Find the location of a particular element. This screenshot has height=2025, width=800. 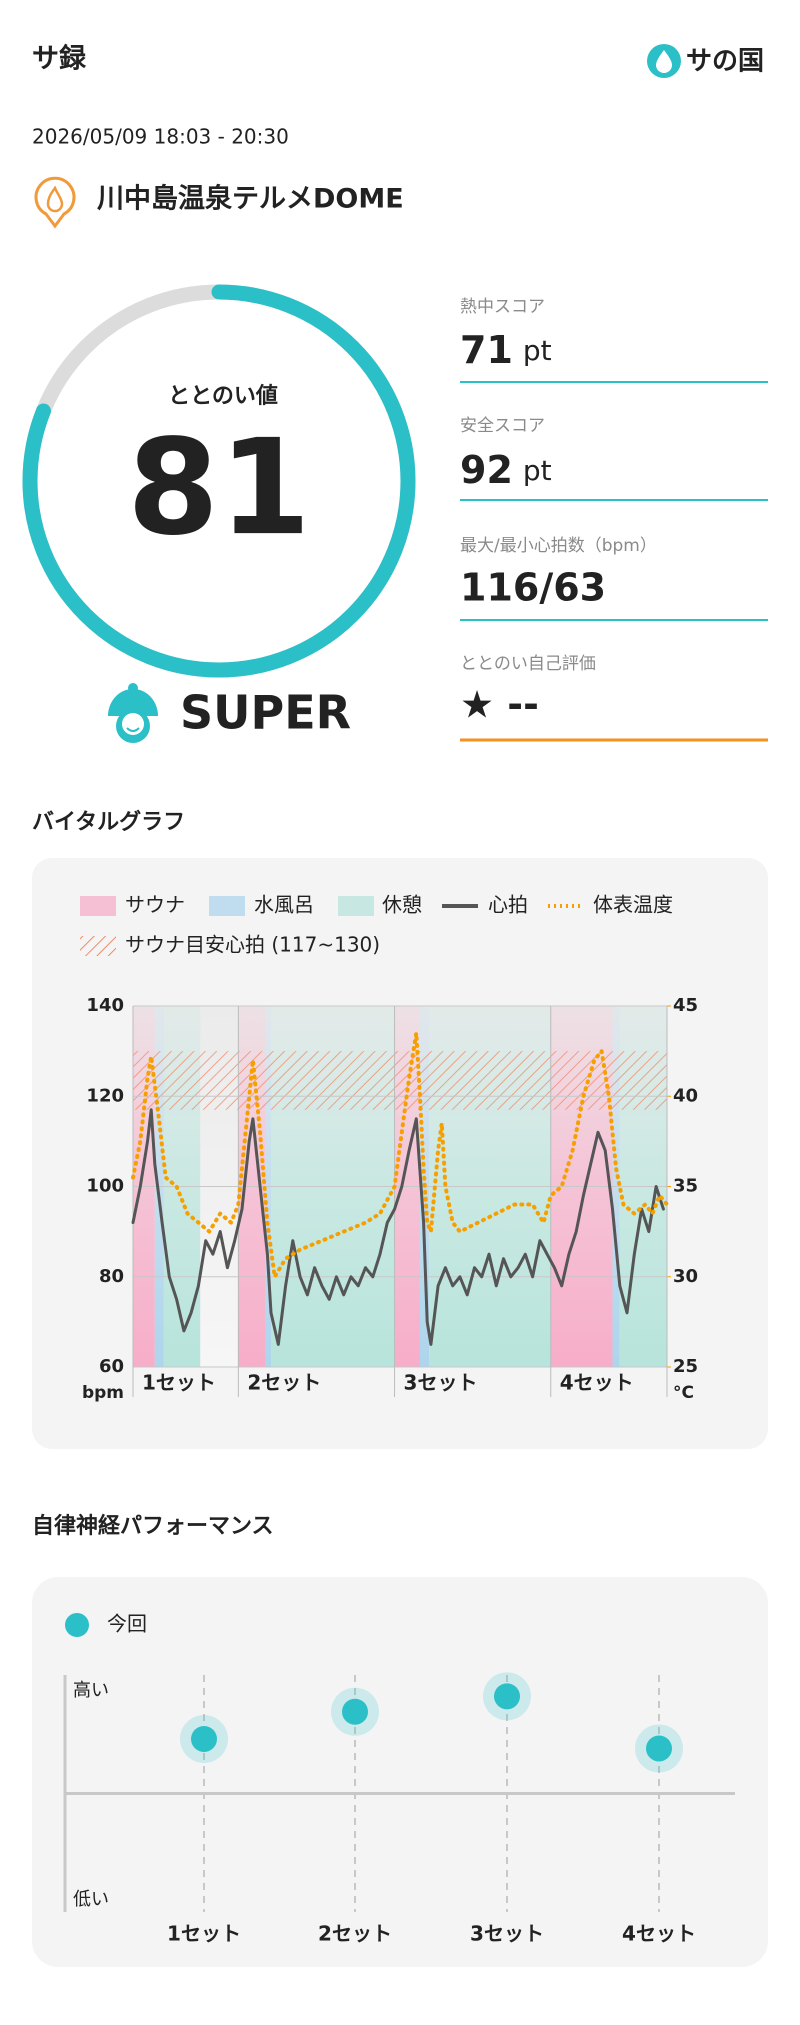

y2-tick-label: 25 is located at coordinates (685, 1366).